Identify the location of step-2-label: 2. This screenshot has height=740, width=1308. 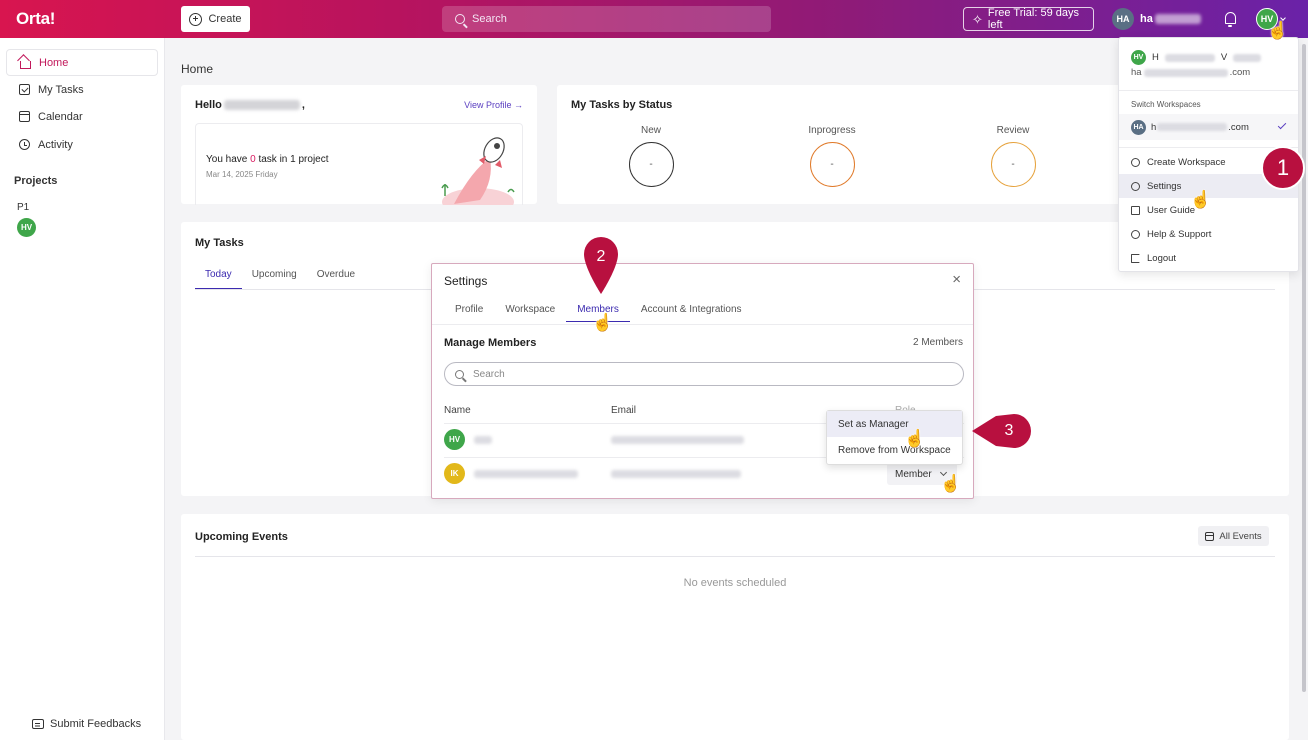
(601, 256).